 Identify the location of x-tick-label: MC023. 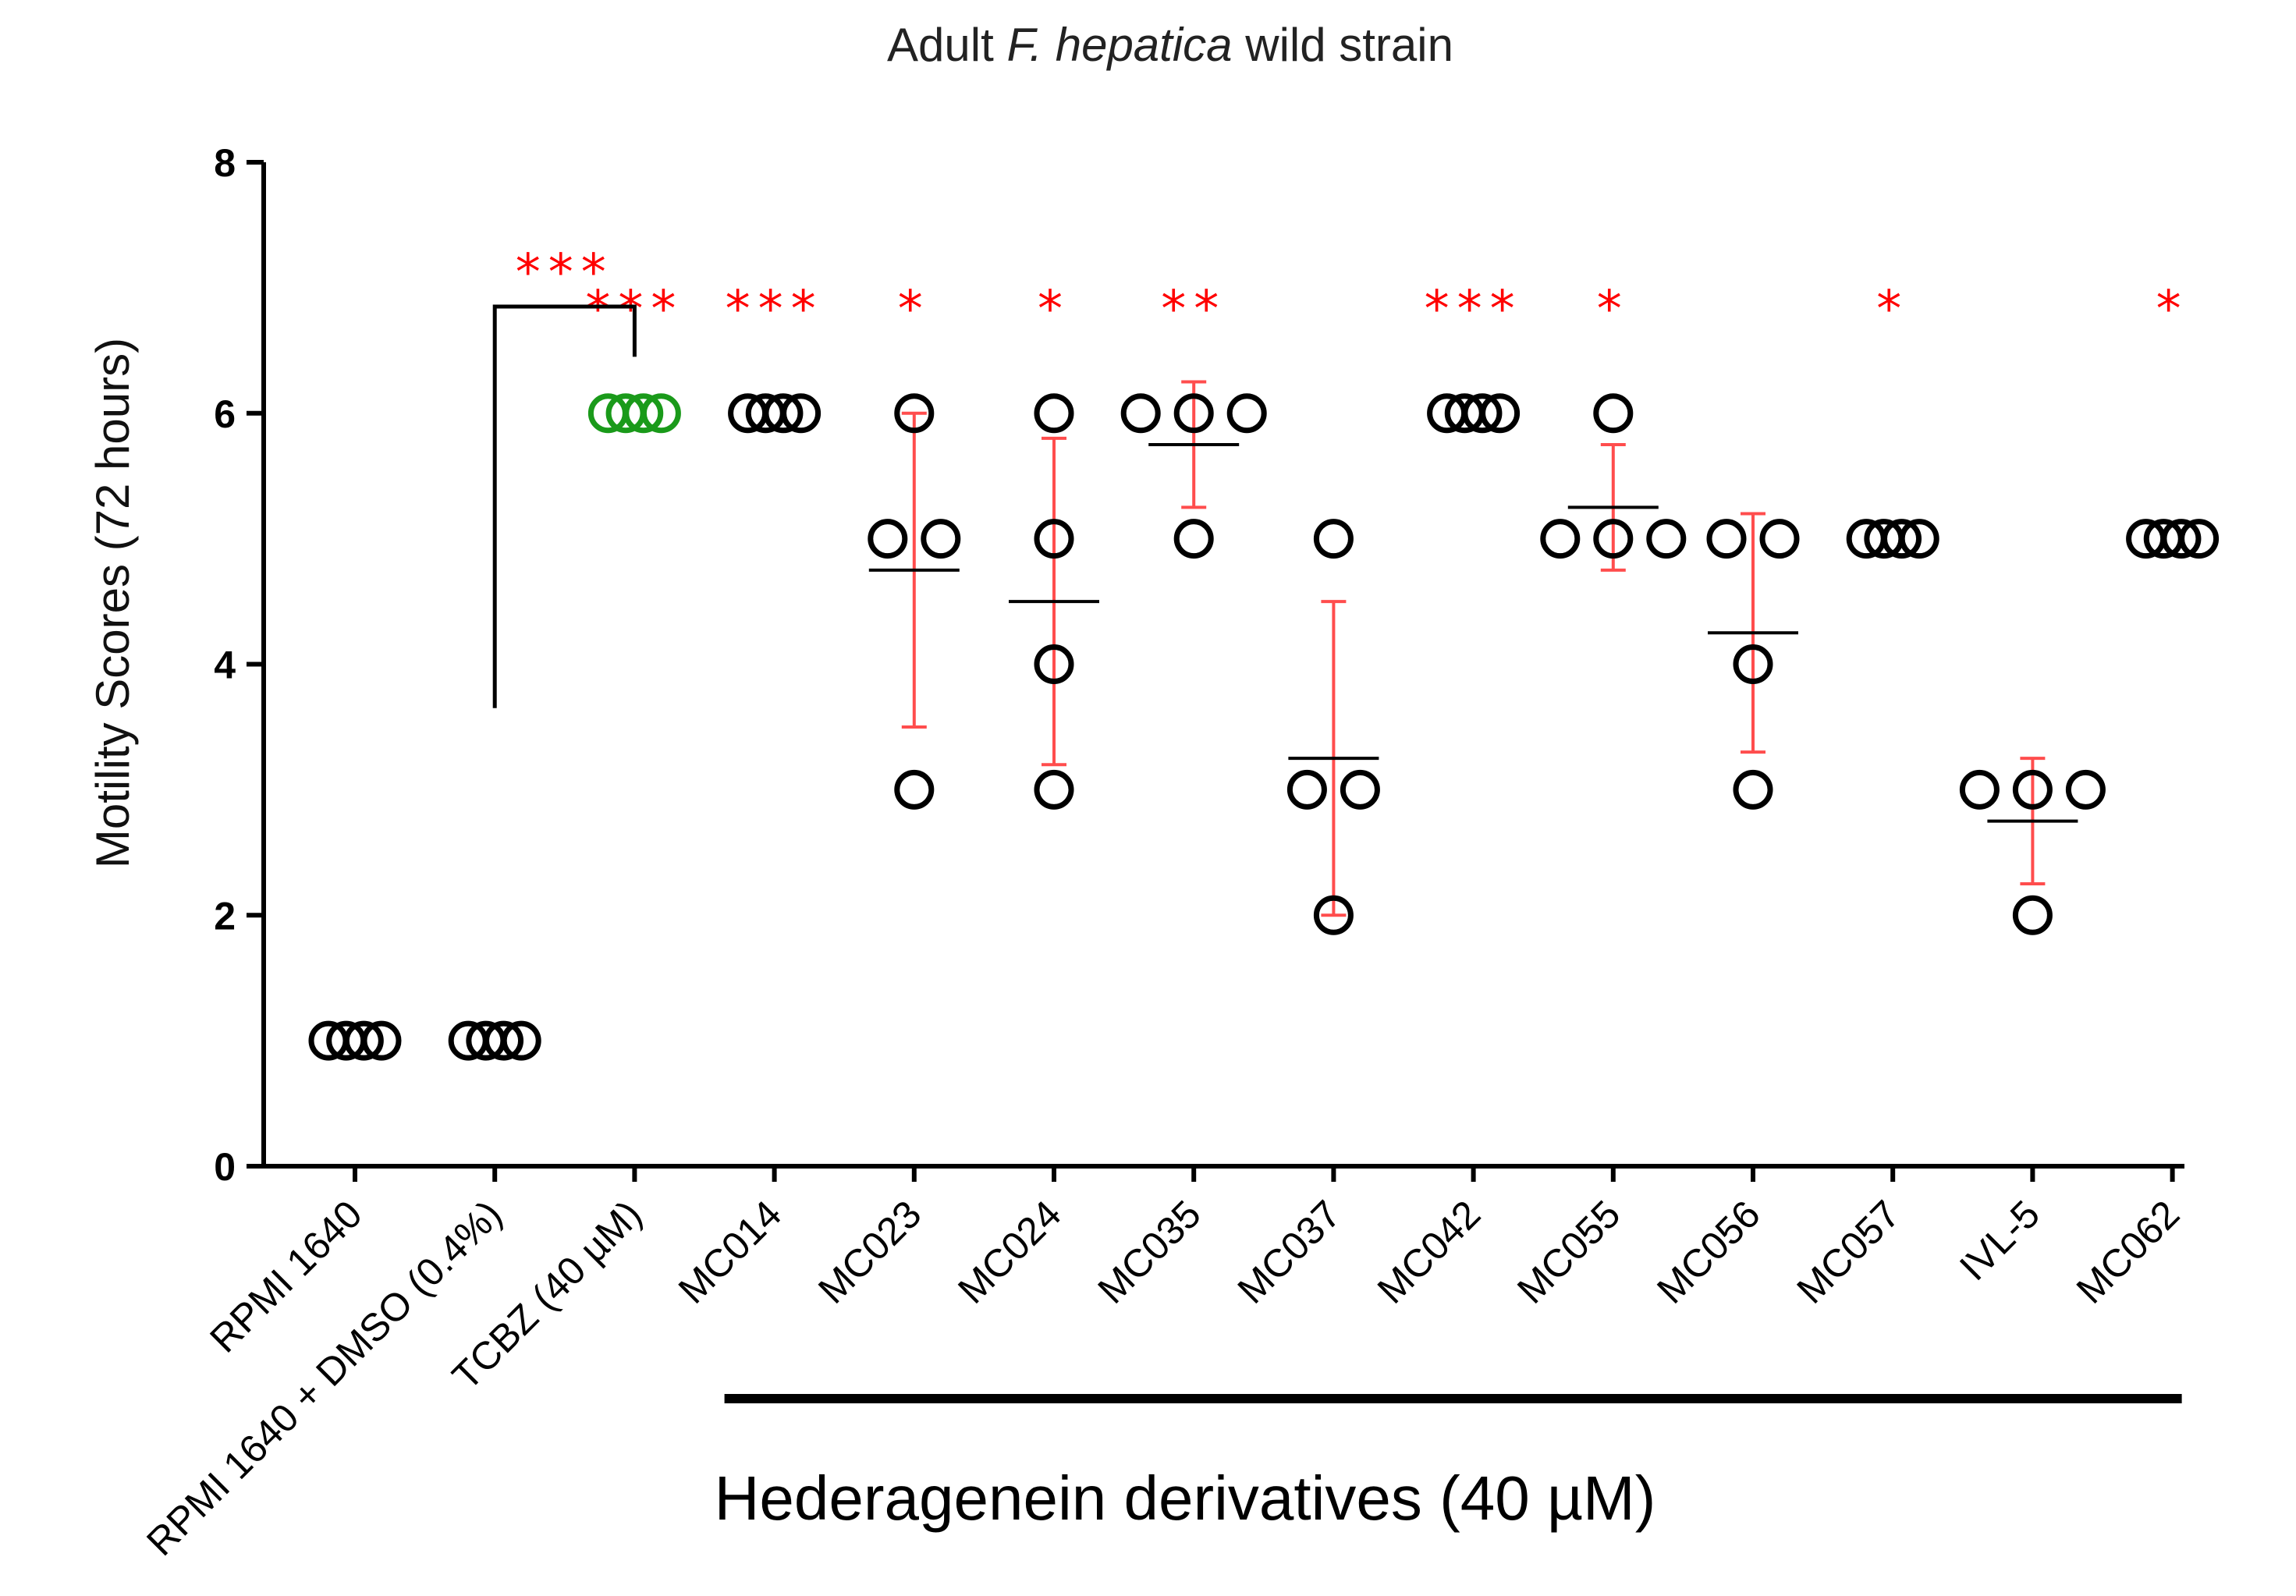
(870, 1252).